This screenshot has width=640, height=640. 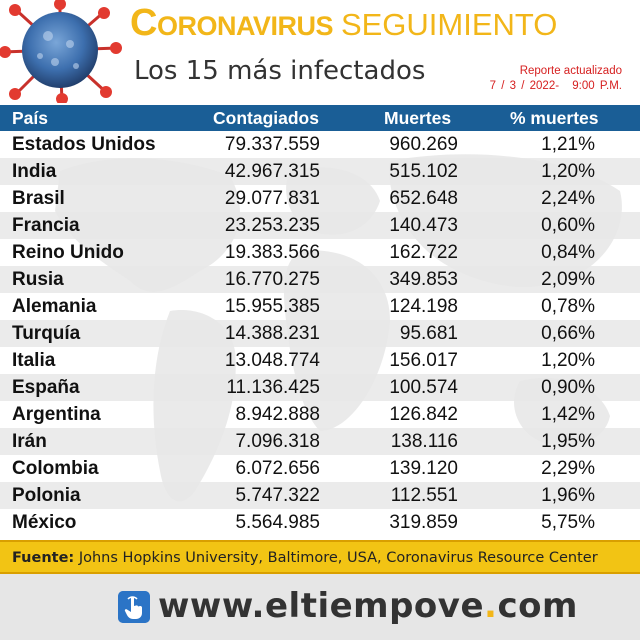 What do you see at coordinates (568, 522) in the screenshot?
I see `cell-death-rate: 5,75%` at bounding box center [568, 522].